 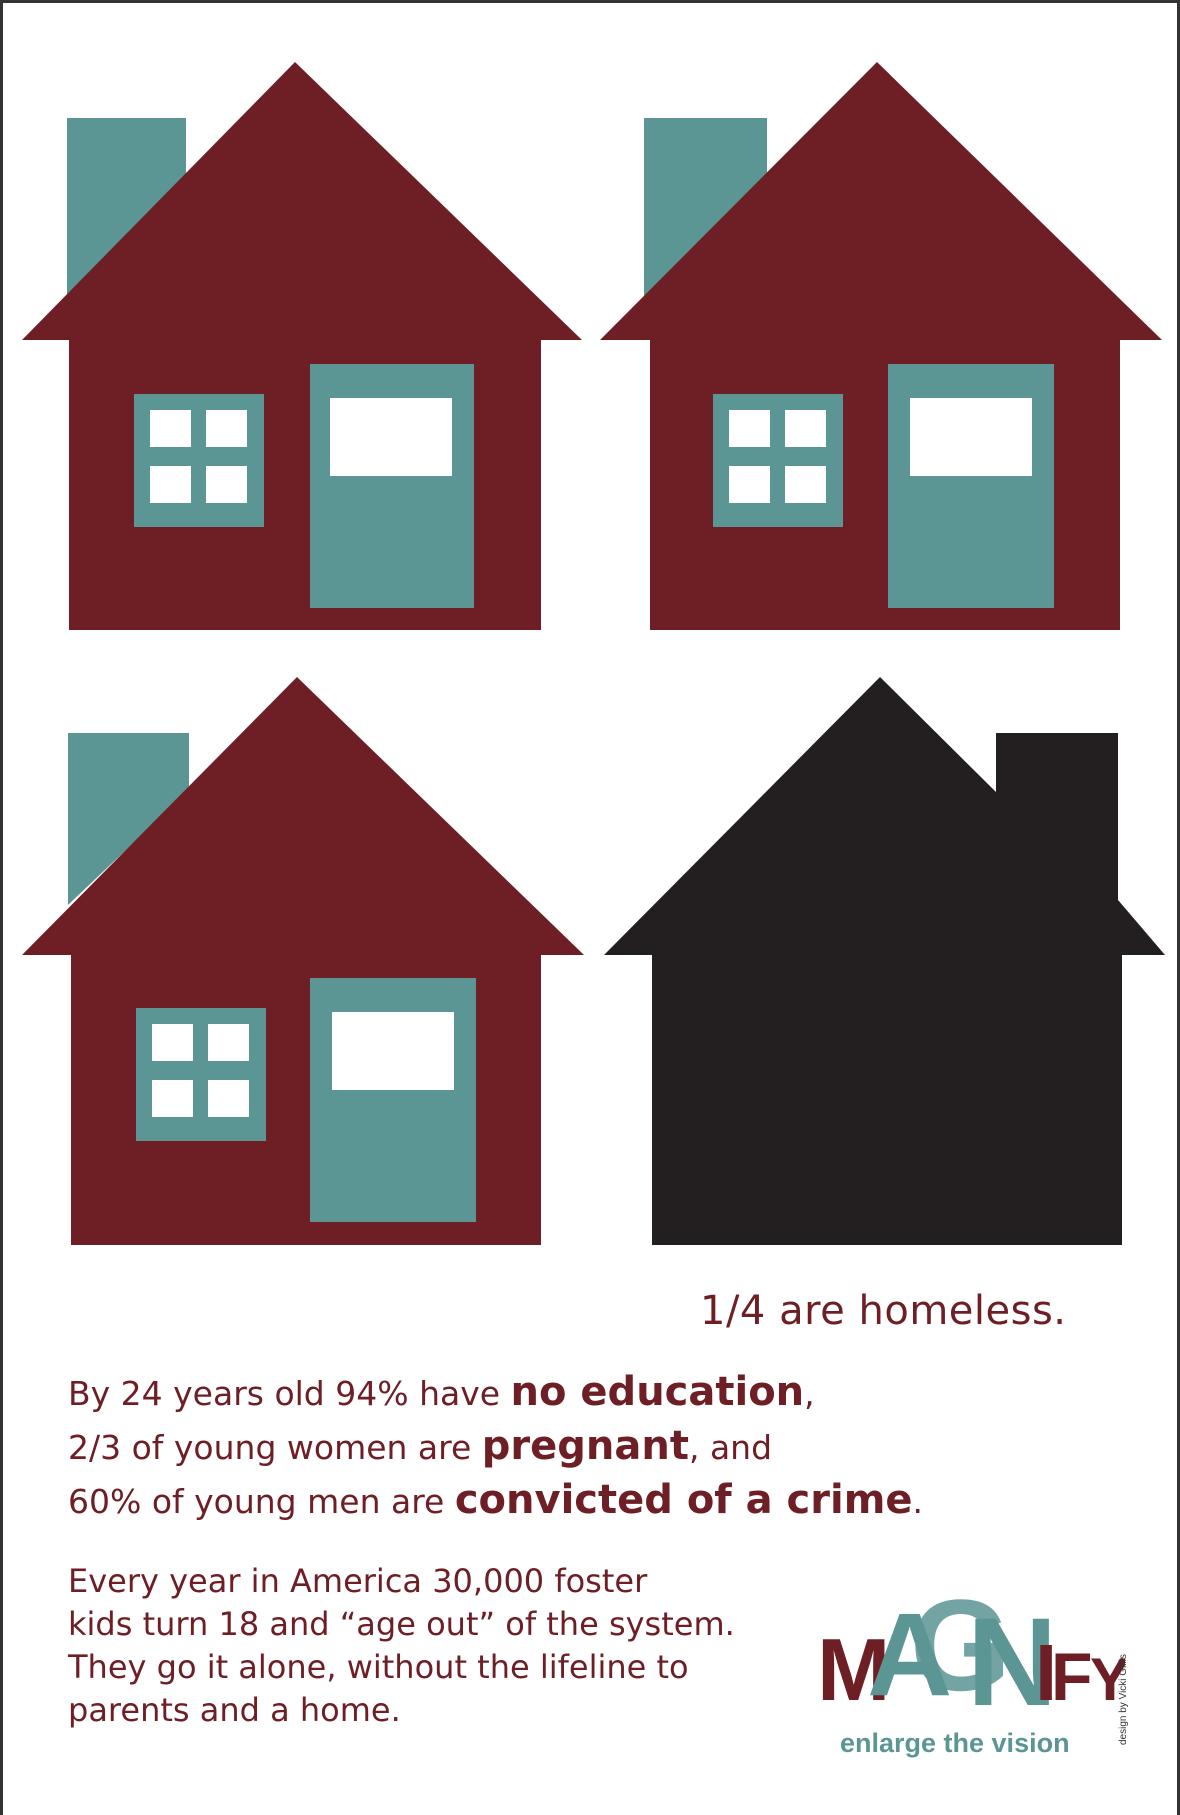 What do you see at coordinates (918, 1501) in the screenshot?
I see `stat-text: .` at bounding box center [918, 1501].